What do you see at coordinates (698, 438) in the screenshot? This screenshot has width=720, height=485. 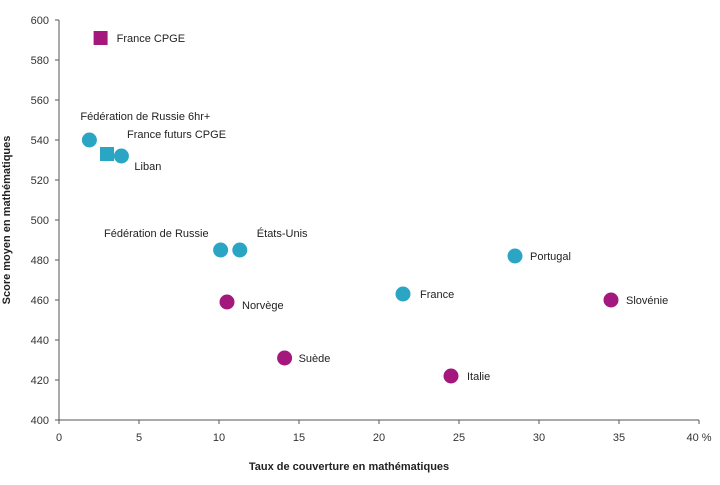 I see `x-tick-label: 40 %` at bounding box center [698, 438].